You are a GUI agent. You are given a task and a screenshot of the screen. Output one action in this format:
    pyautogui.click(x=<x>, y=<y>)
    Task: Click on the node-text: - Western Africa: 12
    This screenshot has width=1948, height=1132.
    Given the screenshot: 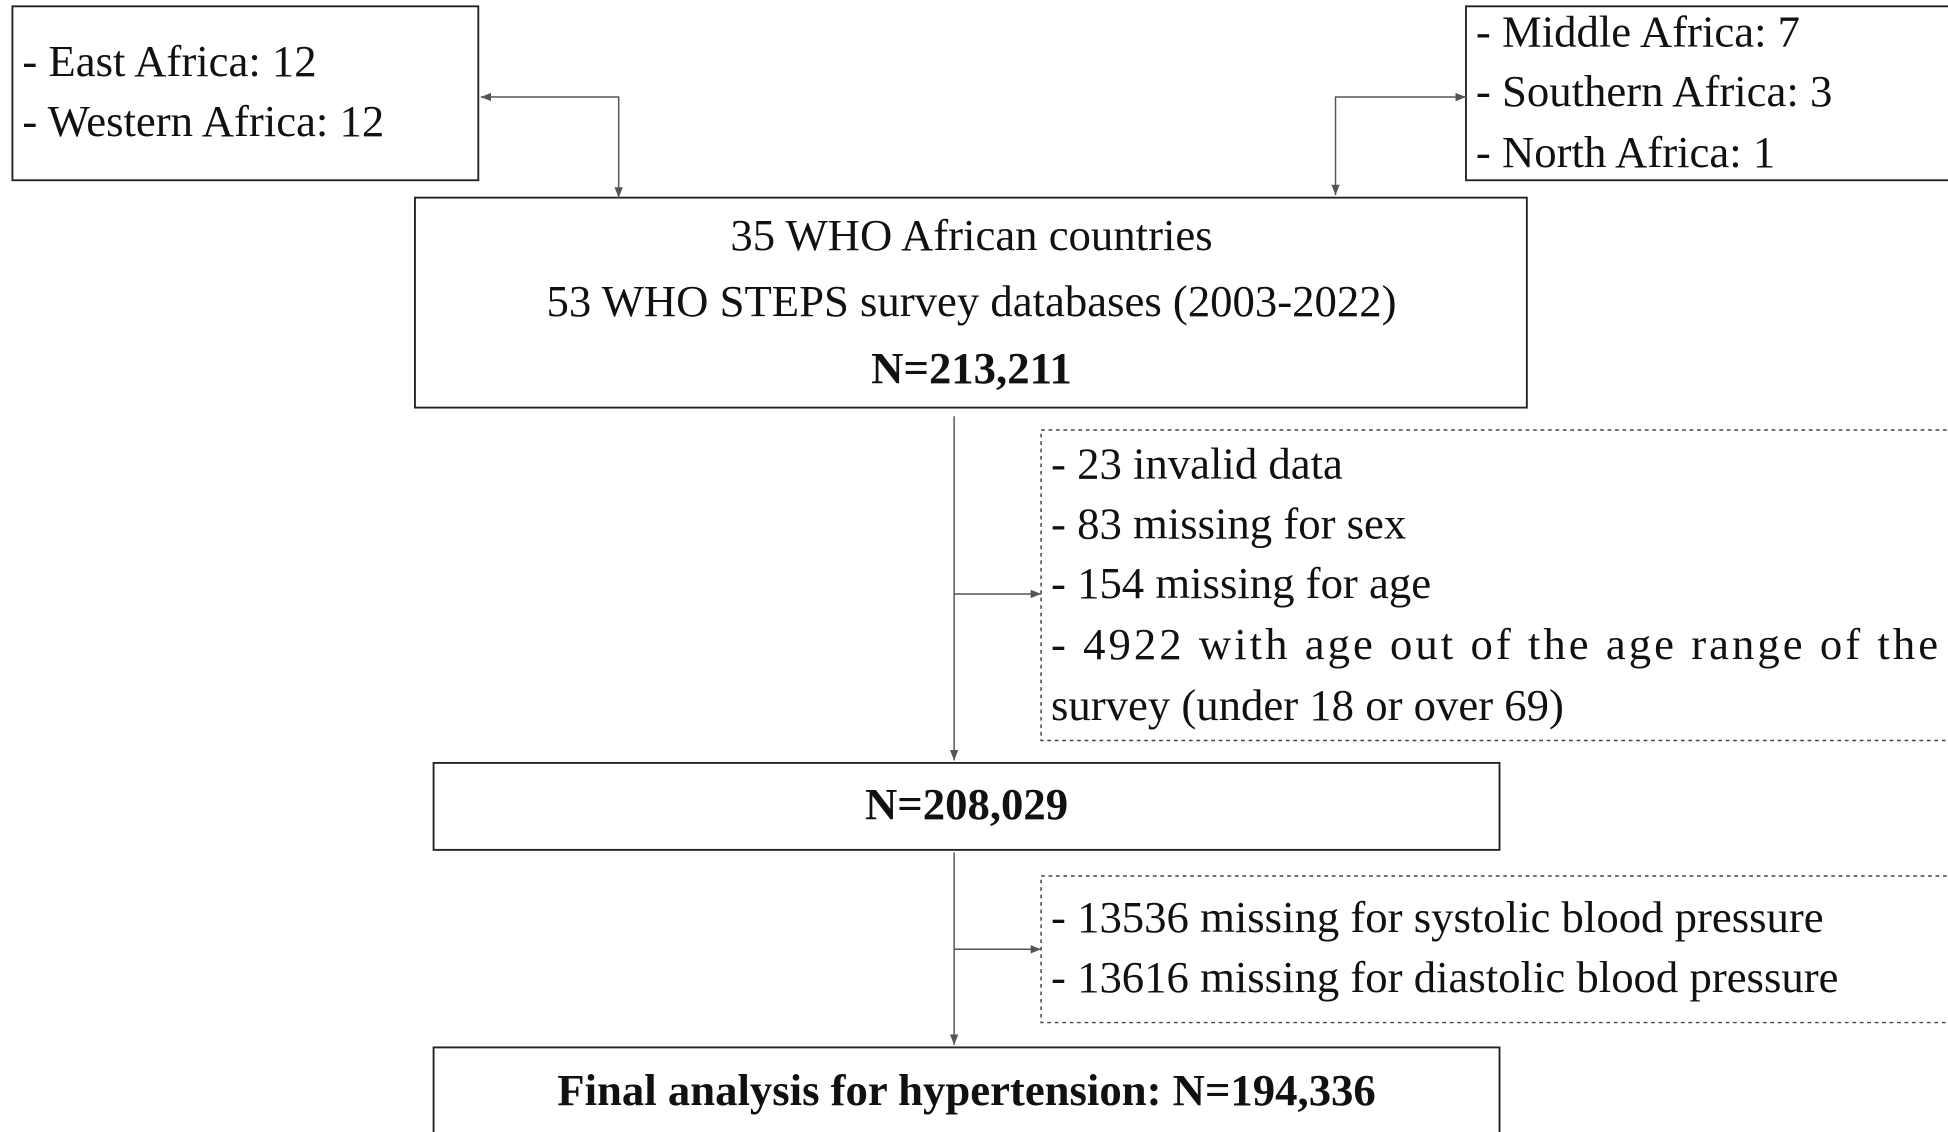 What is the action you would take?
    pyautogui.click(x=203, y=121)
    